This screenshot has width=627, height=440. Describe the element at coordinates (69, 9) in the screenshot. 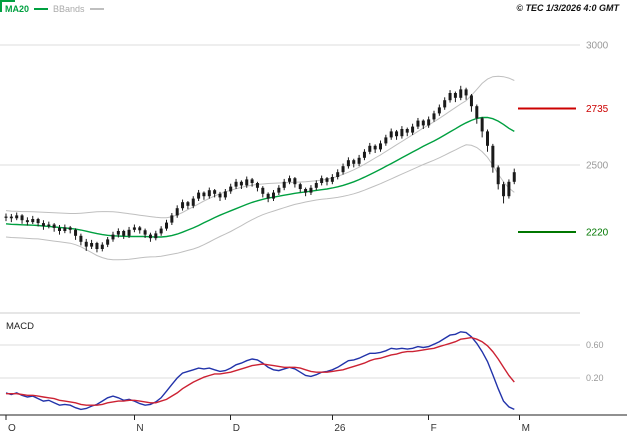

I see `bbands-legend-label: BBands` at that location.